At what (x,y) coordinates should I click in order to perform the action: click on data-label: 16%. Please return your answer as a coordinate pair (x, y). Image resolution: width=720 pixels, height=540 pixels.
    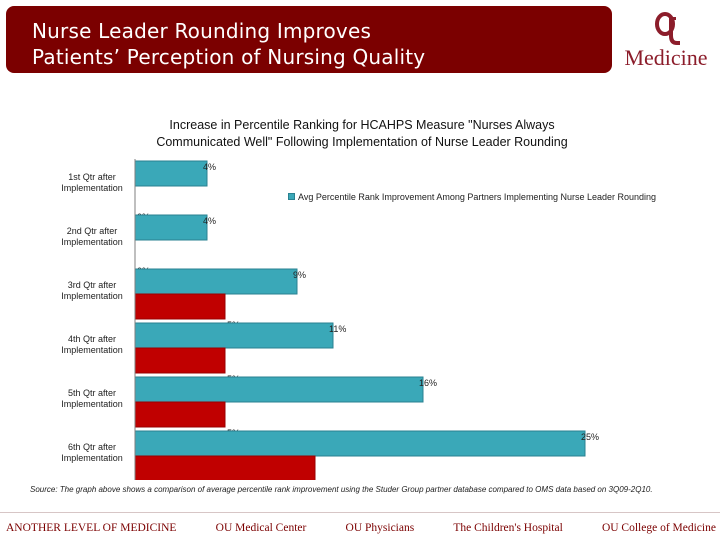
    Looking at the image, I should click on (428, 383).